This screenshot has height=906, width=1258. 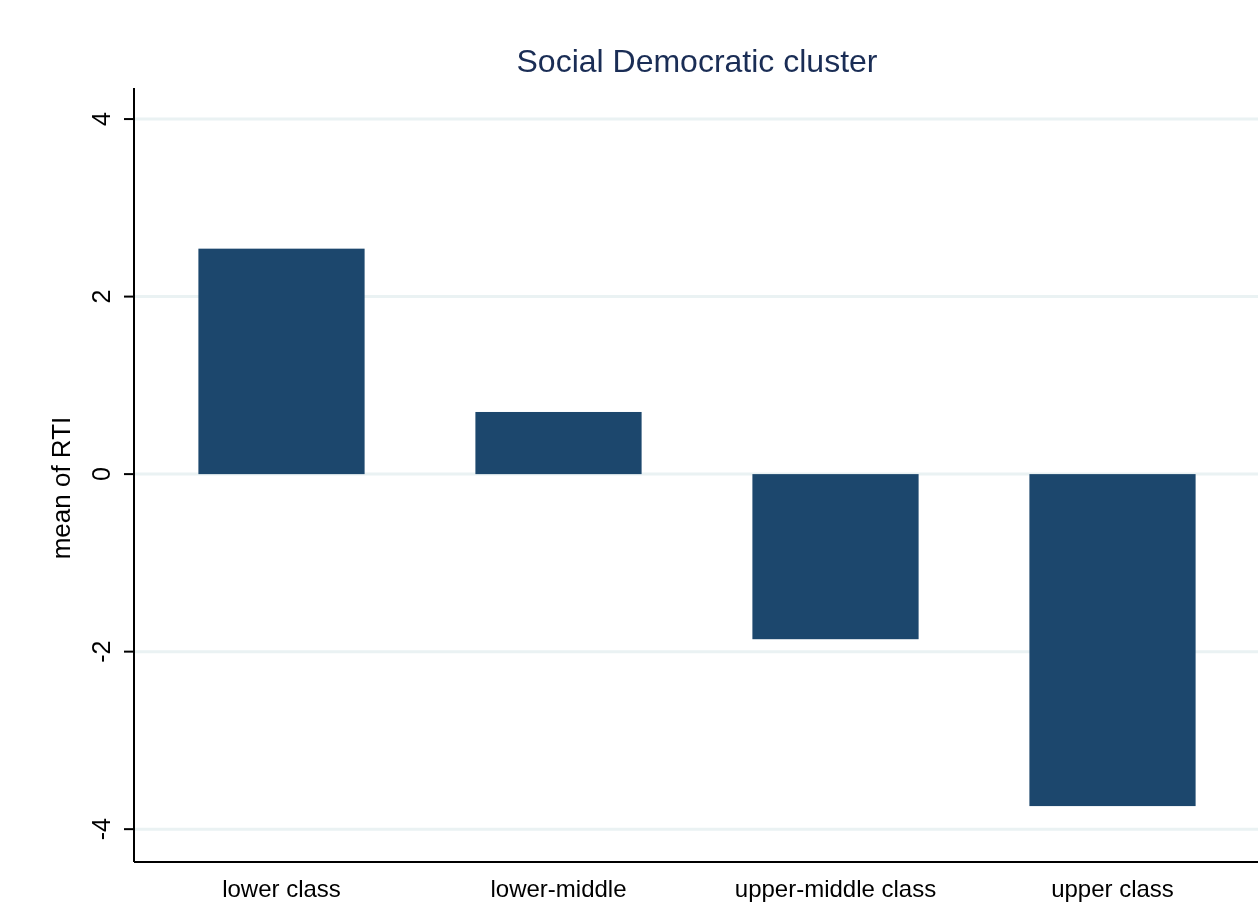 I want to click on y-tick-label: 2, so click(x=101, y=296).